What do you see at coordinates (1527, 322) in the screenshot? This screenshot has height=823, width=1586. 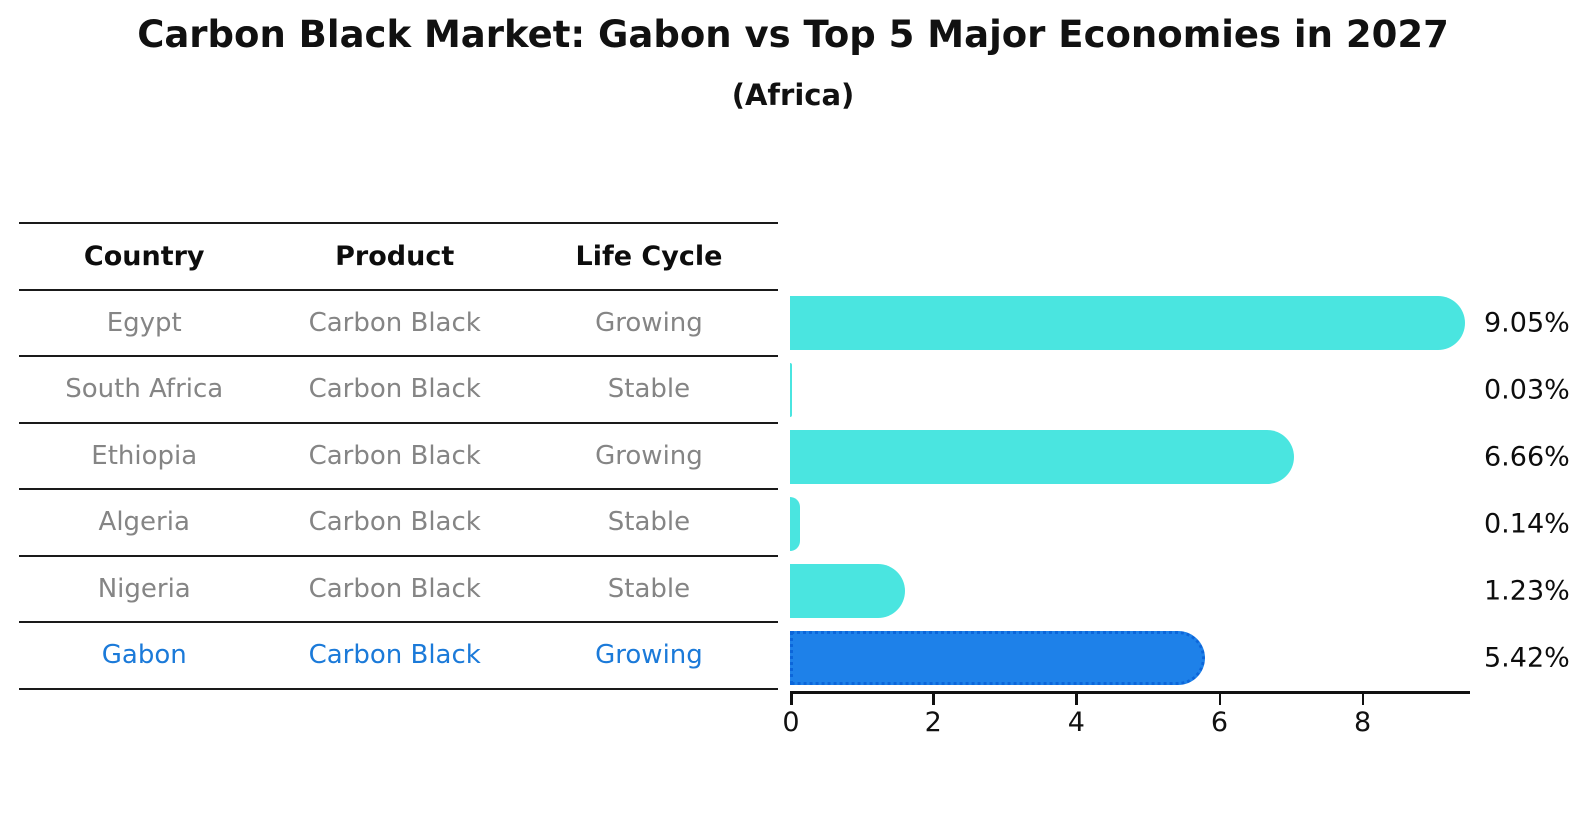 I see `bar-value-label: 9.05%` at bounding box center [1527, 322].